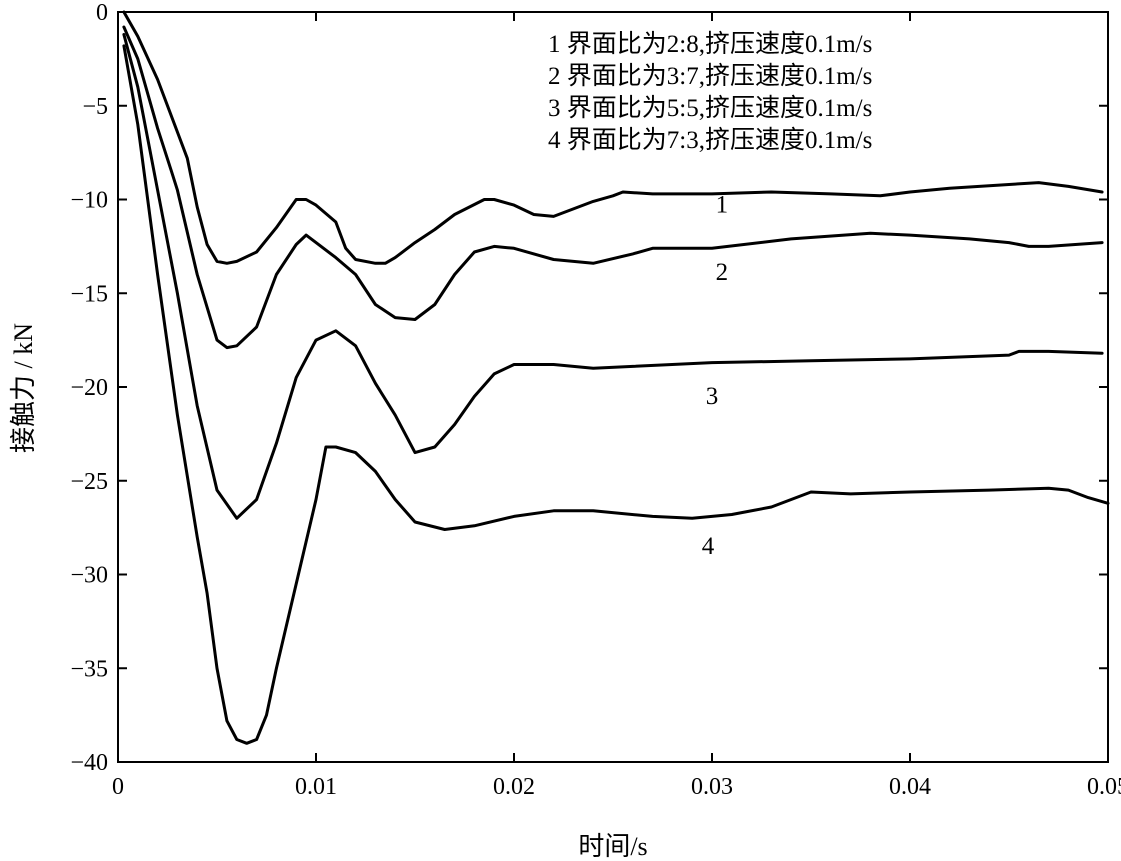 Image resolution: width=1121 pixels, height=861 pixels. What do you see at coordinates (710, 76) in the screenshot?
I see `legend-entry-2: 2 界面比为3:7,挤压速度0.1m/s` at bounding box center [710, 76].